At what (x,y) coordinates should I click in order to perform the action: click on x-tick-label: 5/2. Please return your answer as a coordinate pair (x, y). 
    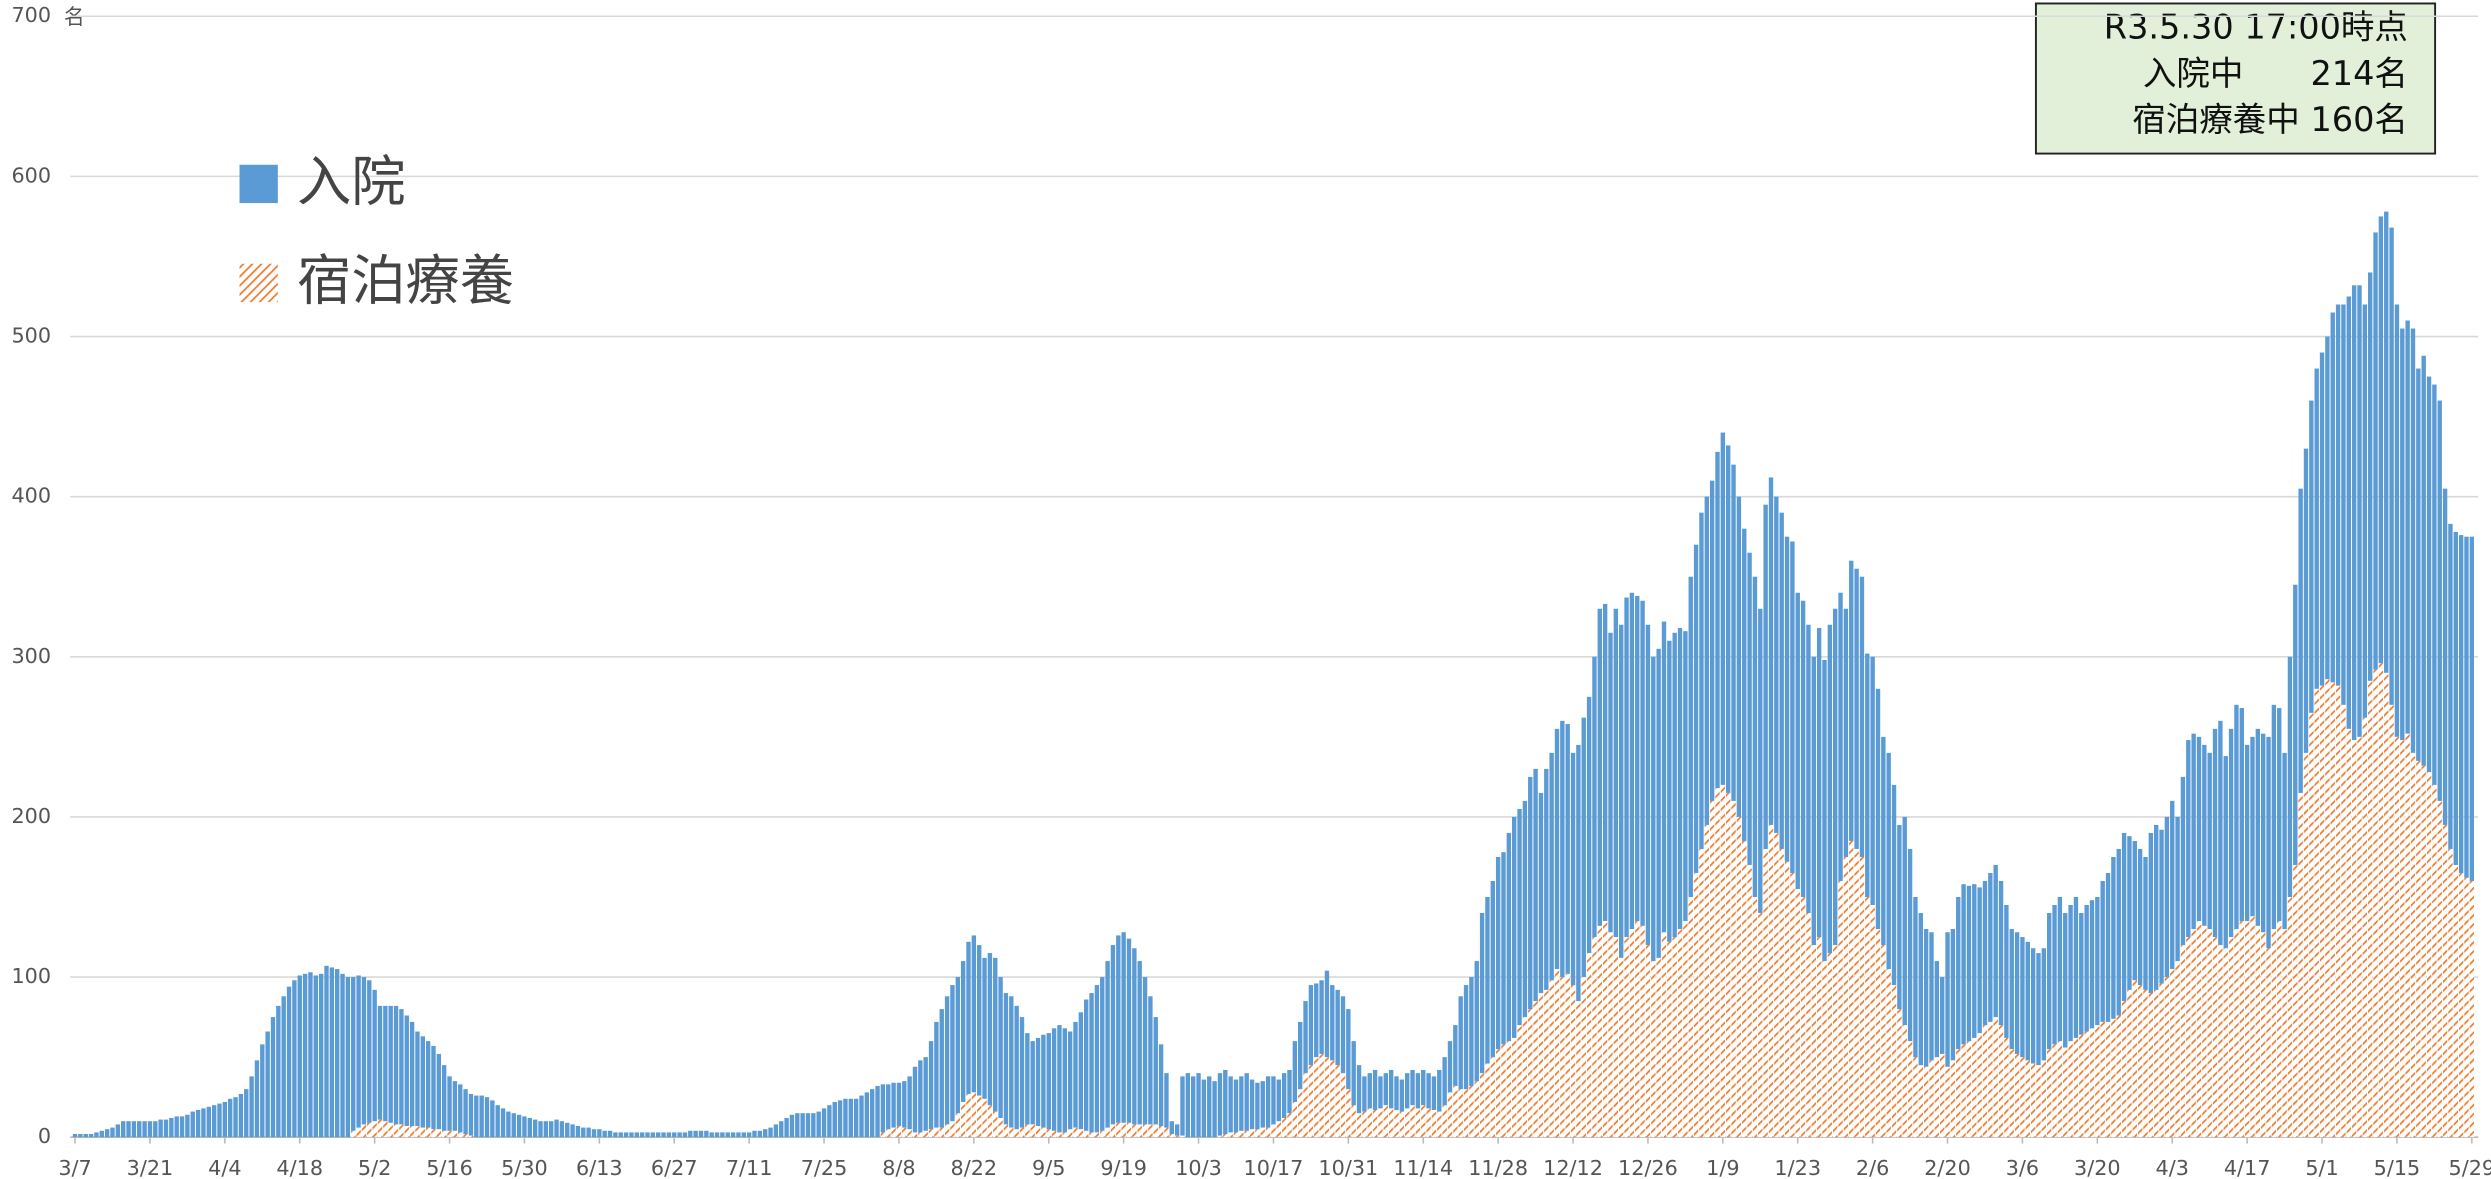
    Looking at the image, I should click on (374, 1167).